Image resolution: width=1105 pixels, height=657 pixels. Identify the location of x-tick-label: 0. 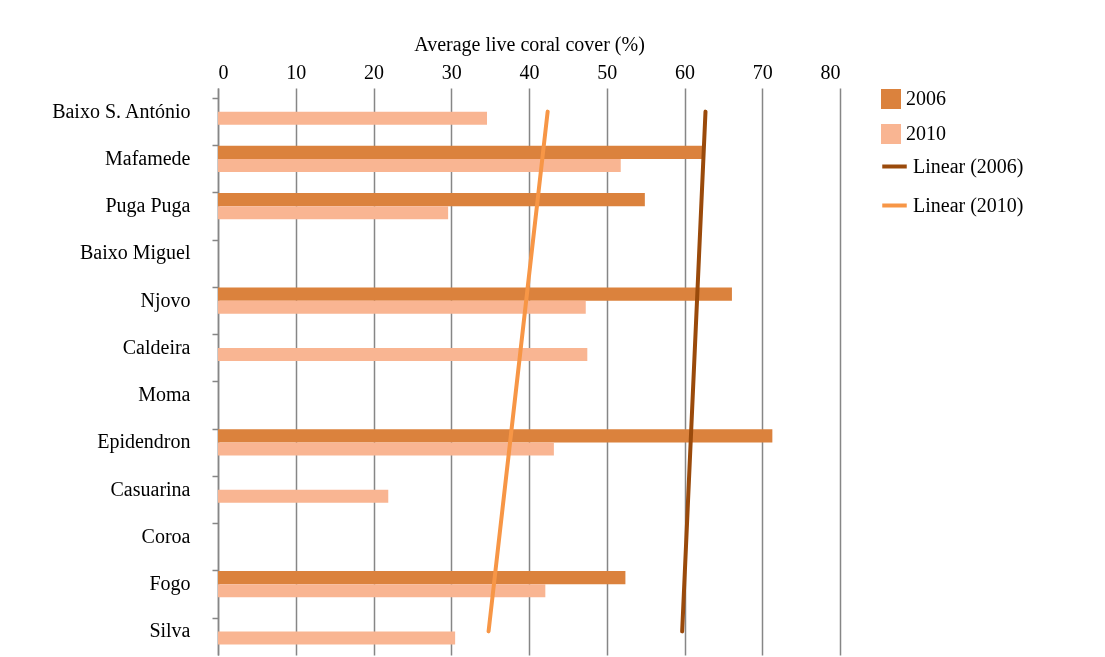
(223, 71).